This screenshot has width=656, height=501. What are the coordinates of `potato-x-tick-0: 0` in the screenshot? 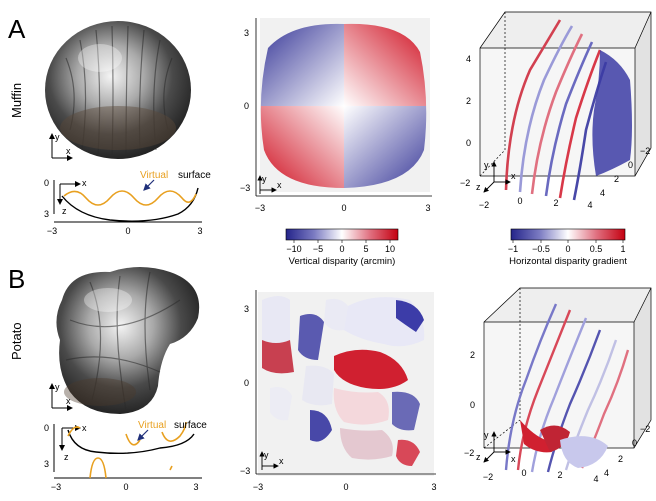 It's located at (125, 487).